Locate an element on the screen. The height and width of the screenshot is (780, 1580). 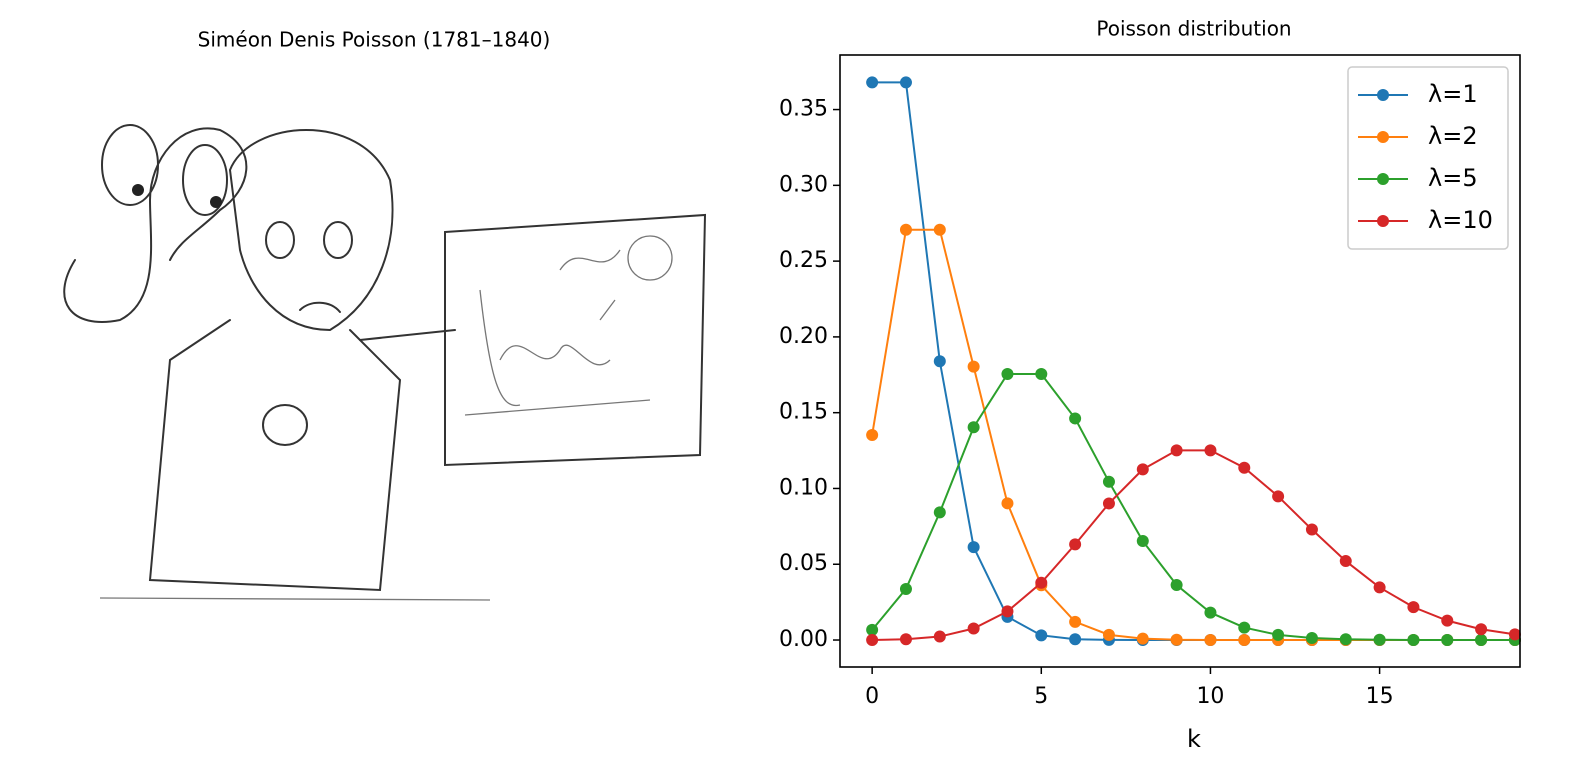
legend: λ=1 λ=2 λ=5 λ=10 is located at coordinates (1428, 158).